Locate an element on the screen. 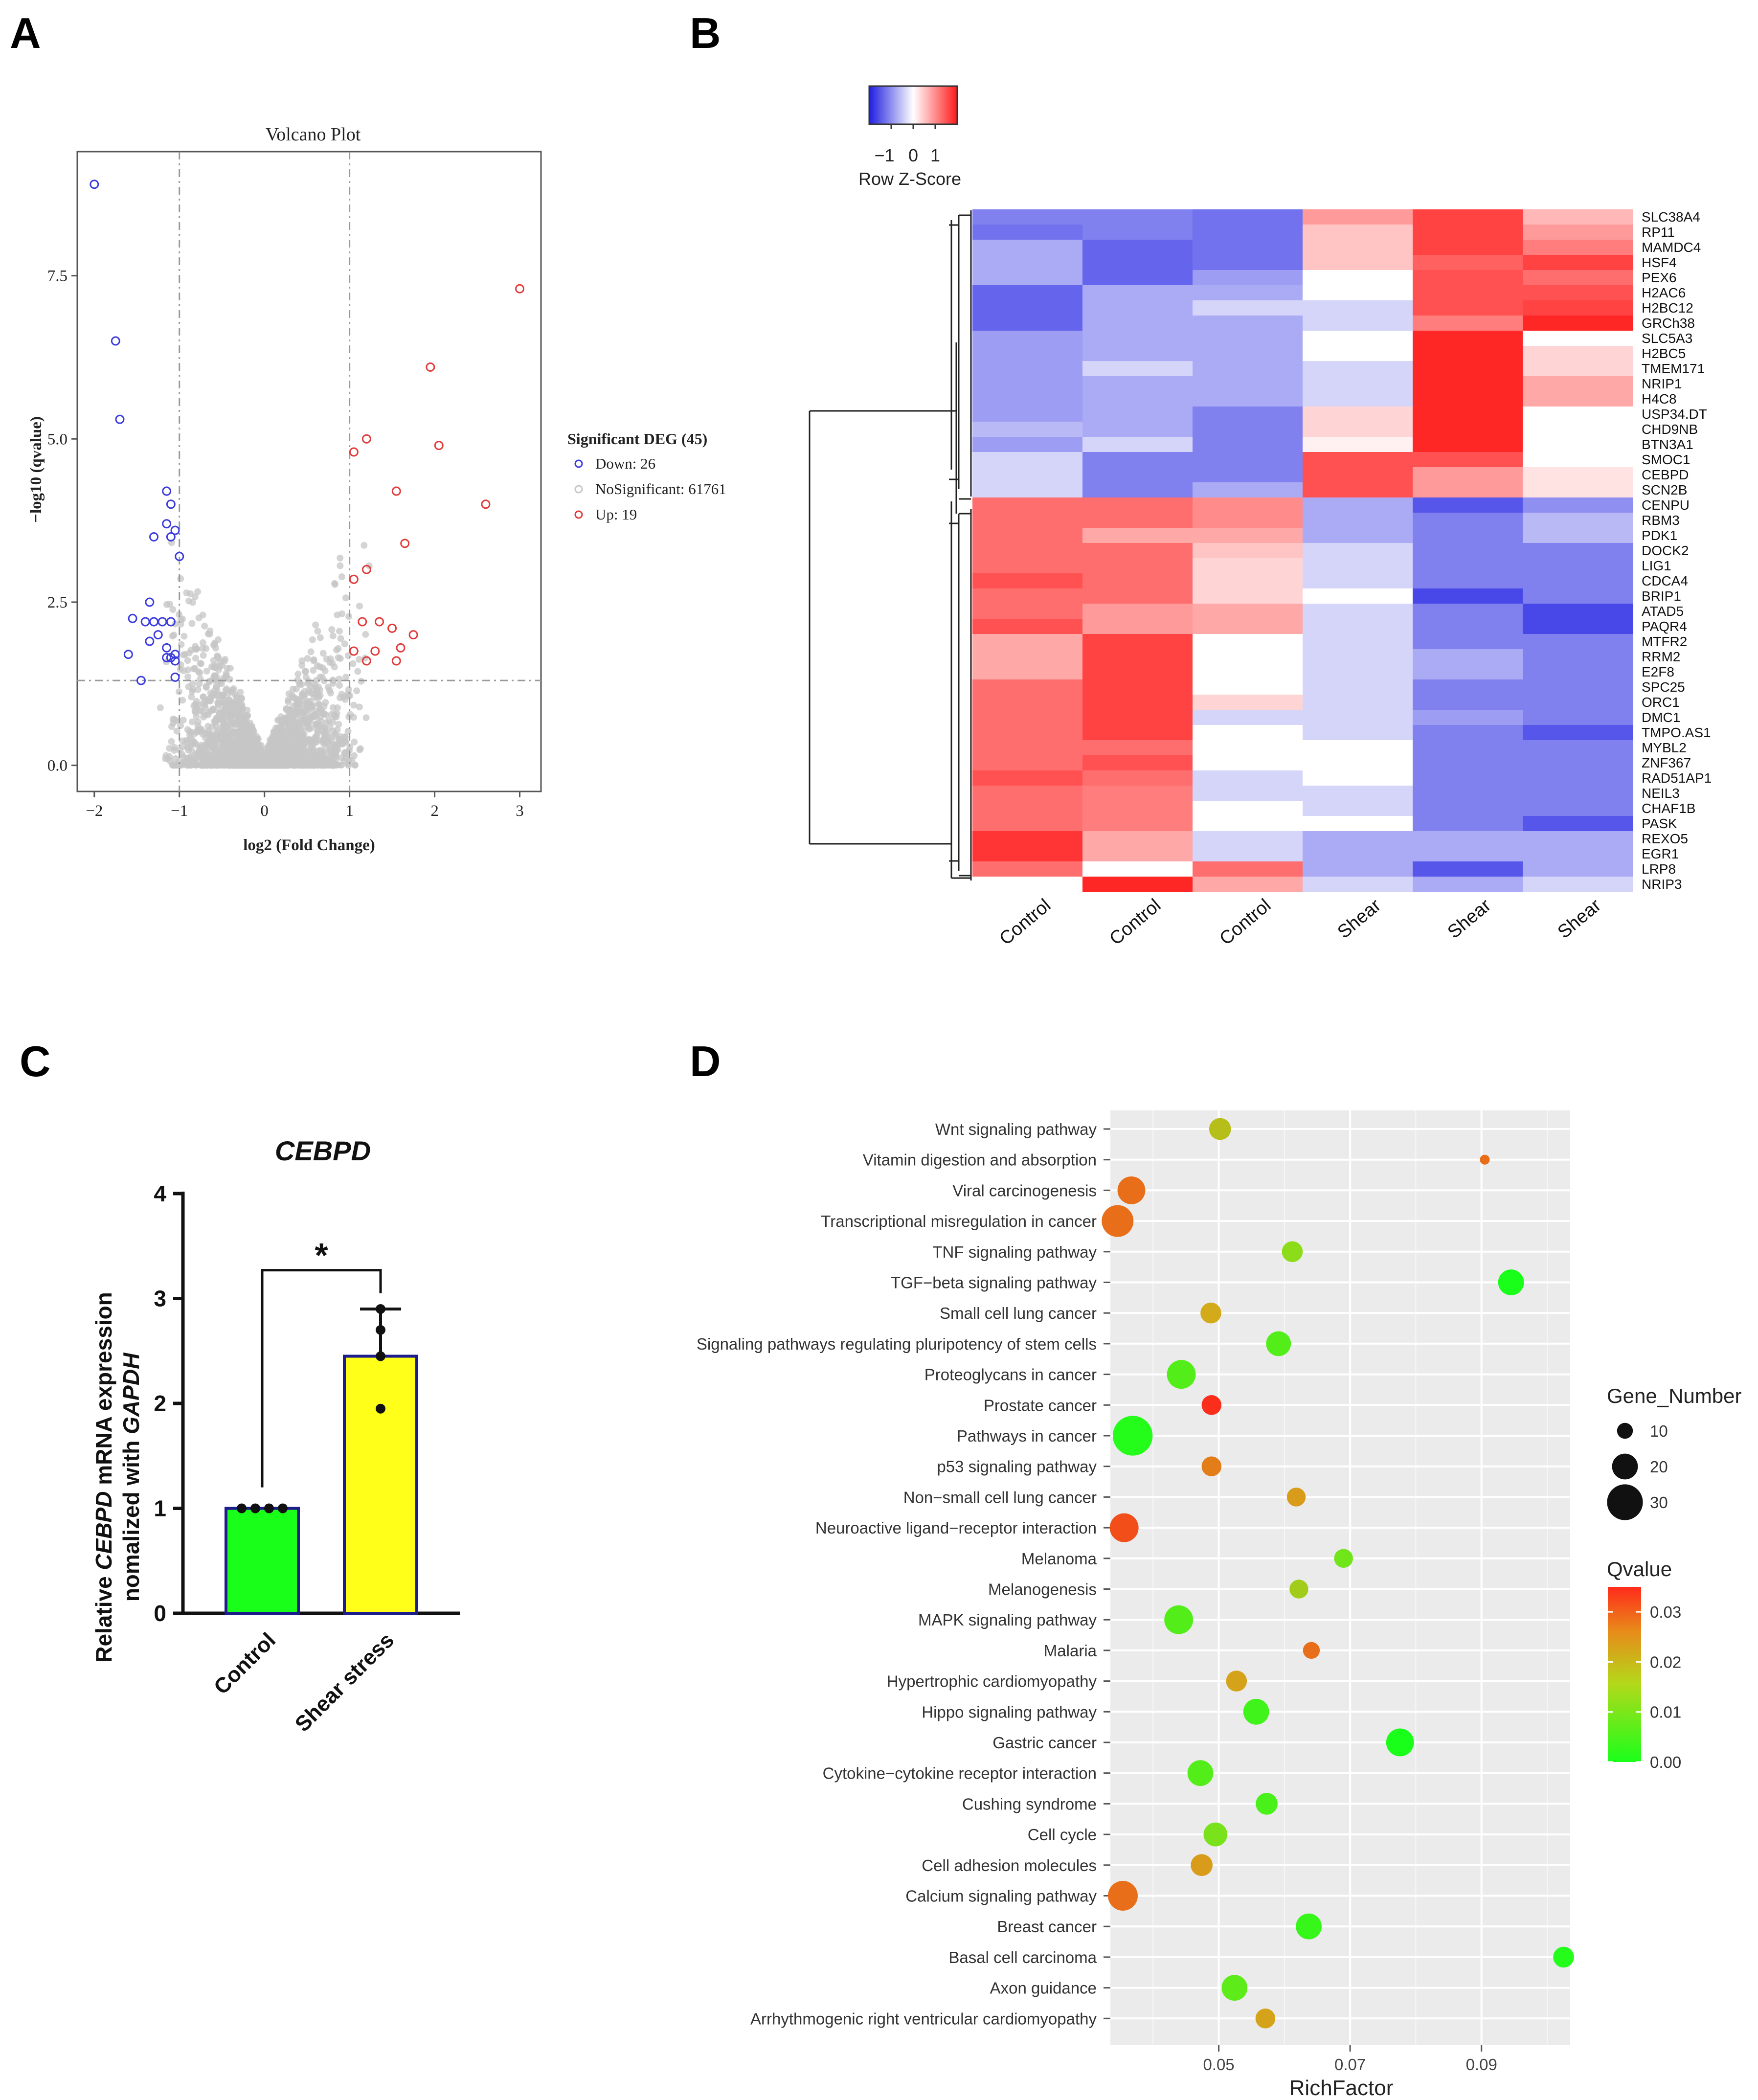 The width and height of the screenshot is (1758, 2100). legend-up-marker is located at coordinates (578, 514).